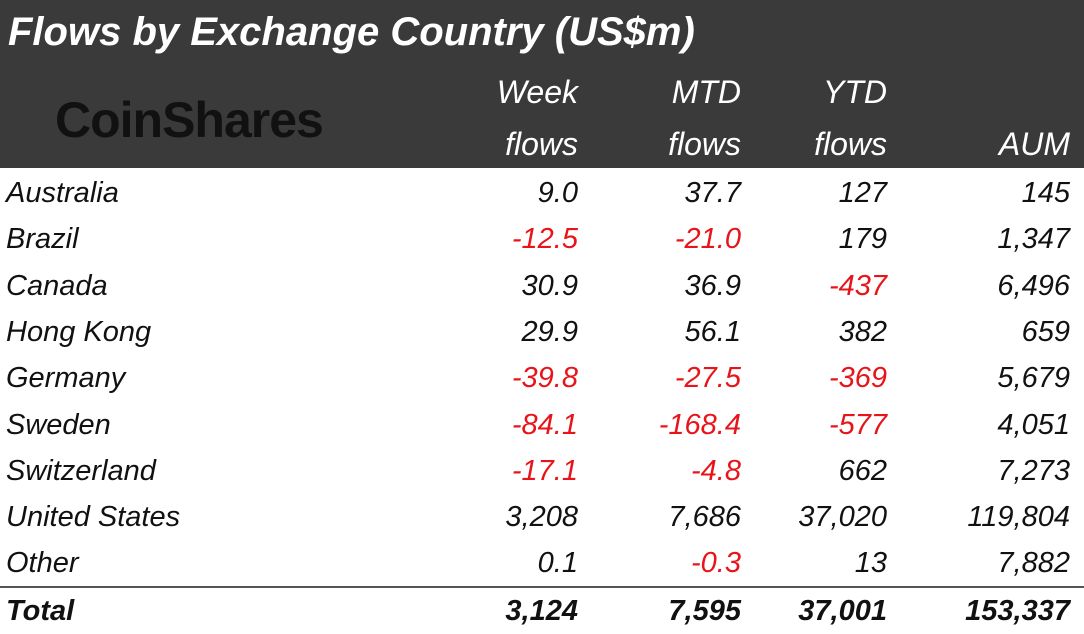 Image resolution: width=1084 pixels, height=634 pixels. What do you see at coordinates (1033, 286) in the screenshot?
I see `aum-cell: 6,496` at bounding box center [1033, 286].